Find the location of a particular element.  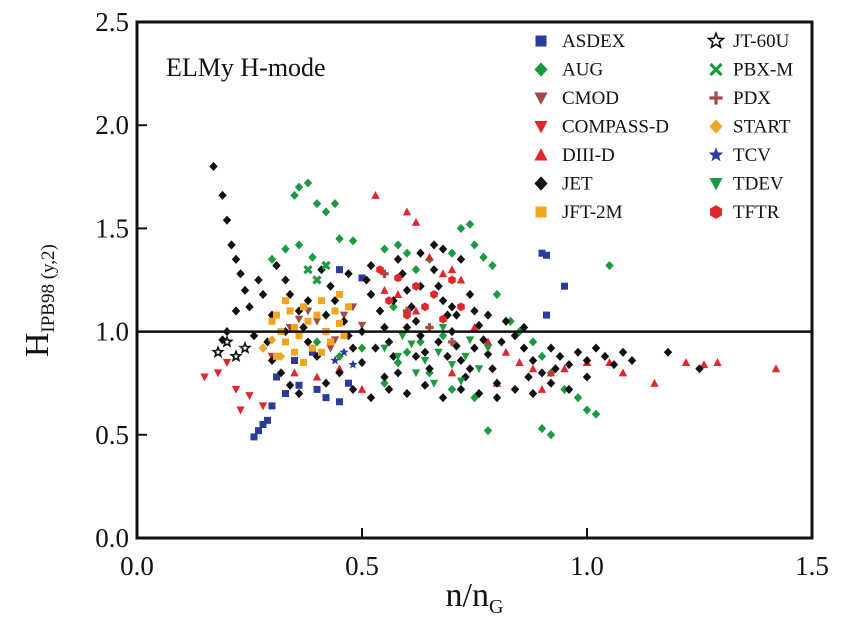

series-tftr is located at coordinates (420, 294).